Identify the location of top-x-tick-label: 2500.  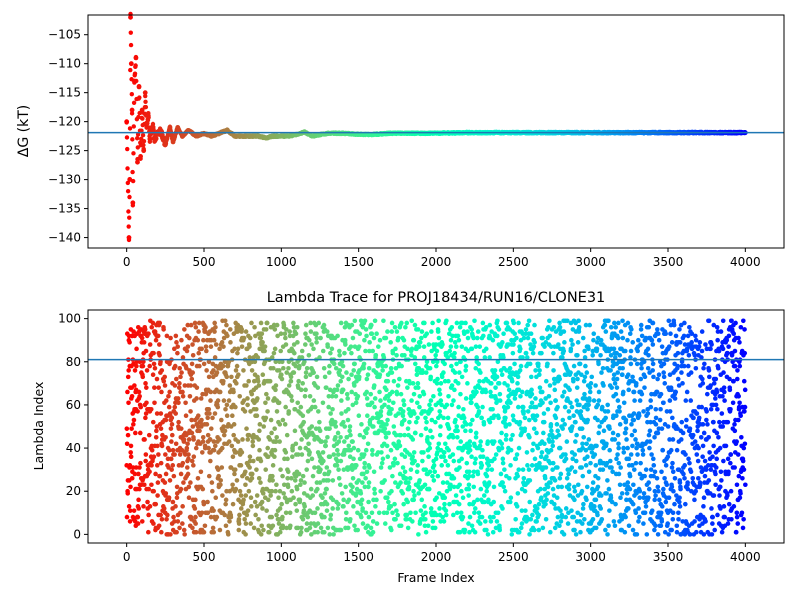
(513, 262).